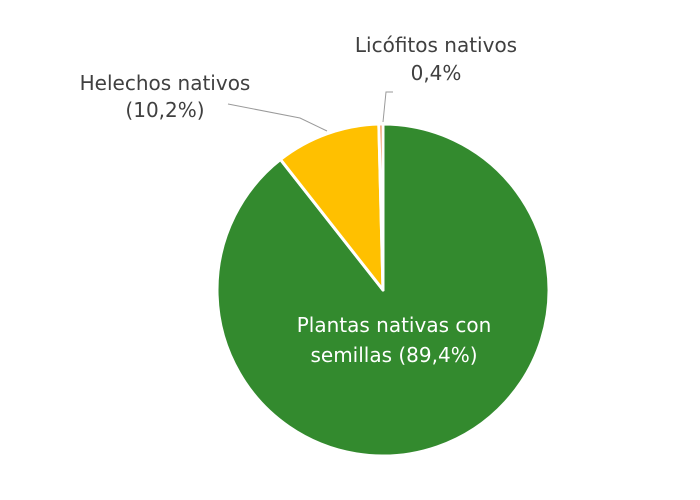 The image size is (700, 500). What do you see at coordinates (393, 355) in the screenshot?
I see `data-label-line: semillas (89,4%)` at bounding box center [393, 355].